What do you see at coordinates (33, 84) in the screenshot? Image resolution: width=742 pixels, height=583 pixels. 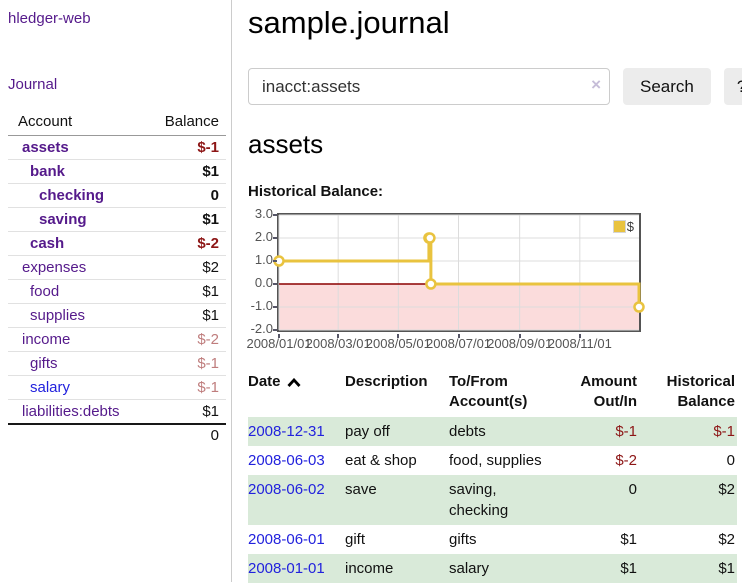 I see `sidebar-item-journal: Journal` at bounding box center [33, 84].